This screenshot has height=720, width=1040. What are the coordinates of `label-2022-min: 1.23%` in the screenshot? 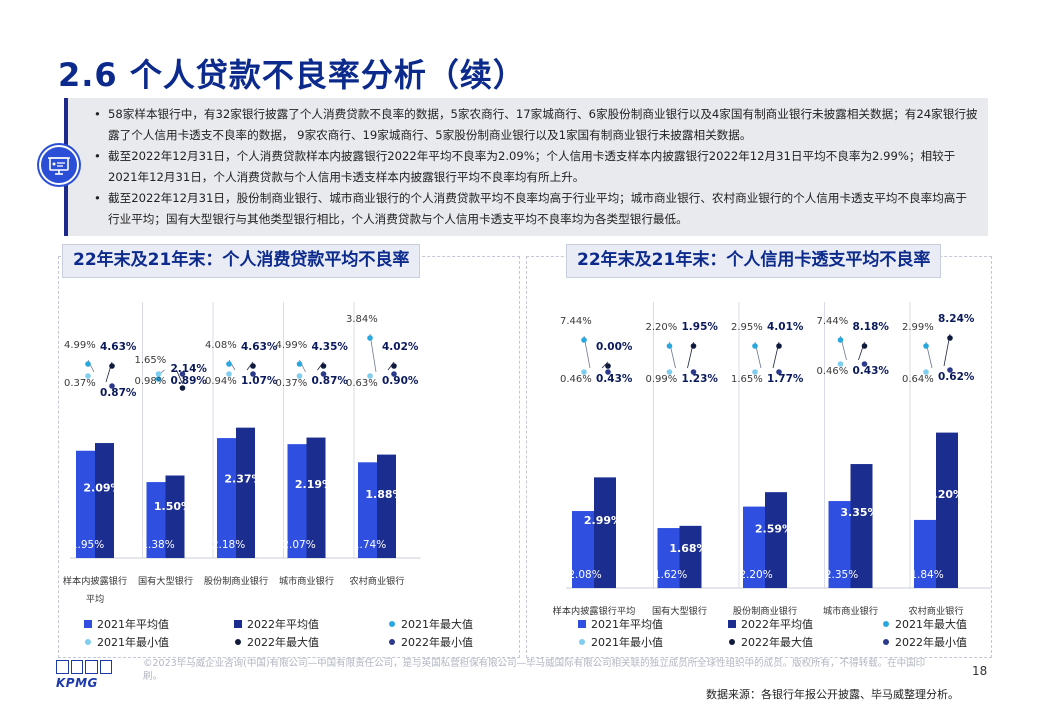 It's located at (700, 379).